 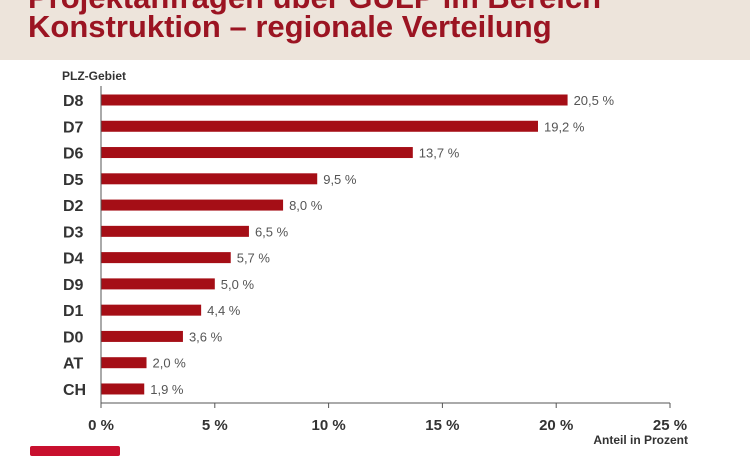 I want to click on bar-d5, so click(x=209, y=179).